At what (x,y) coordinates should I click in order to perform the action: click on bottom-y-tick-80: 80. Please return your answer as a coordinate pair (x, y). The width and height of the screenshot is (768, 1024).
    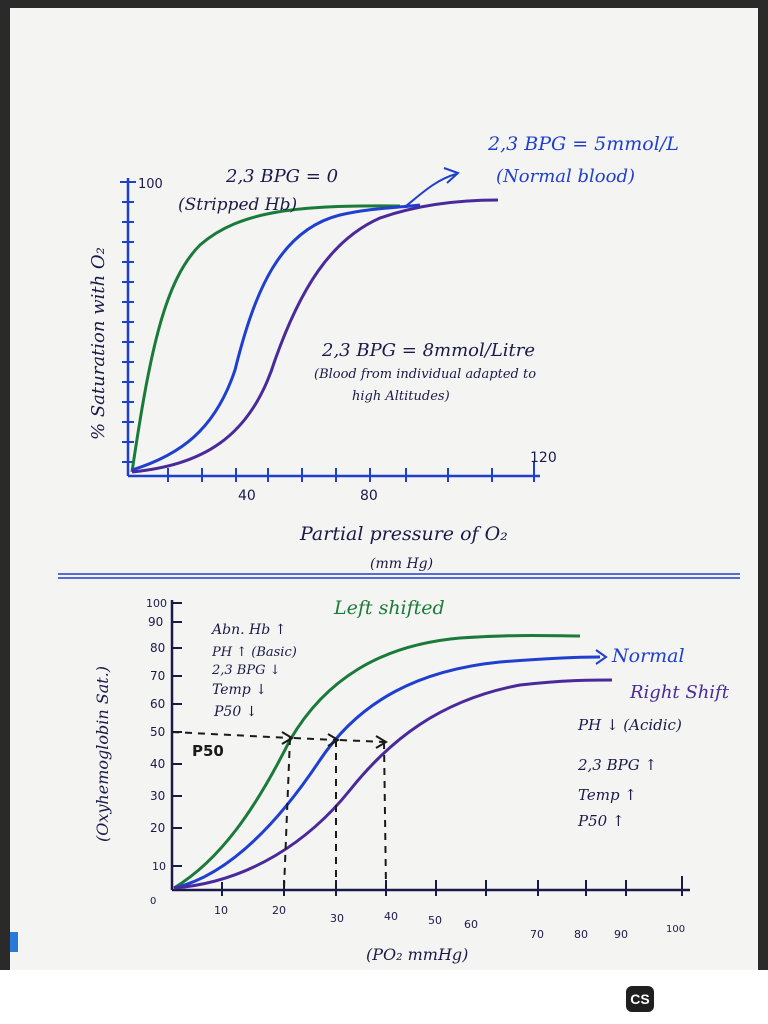
    Looking at the image, I should click on (157, 648).